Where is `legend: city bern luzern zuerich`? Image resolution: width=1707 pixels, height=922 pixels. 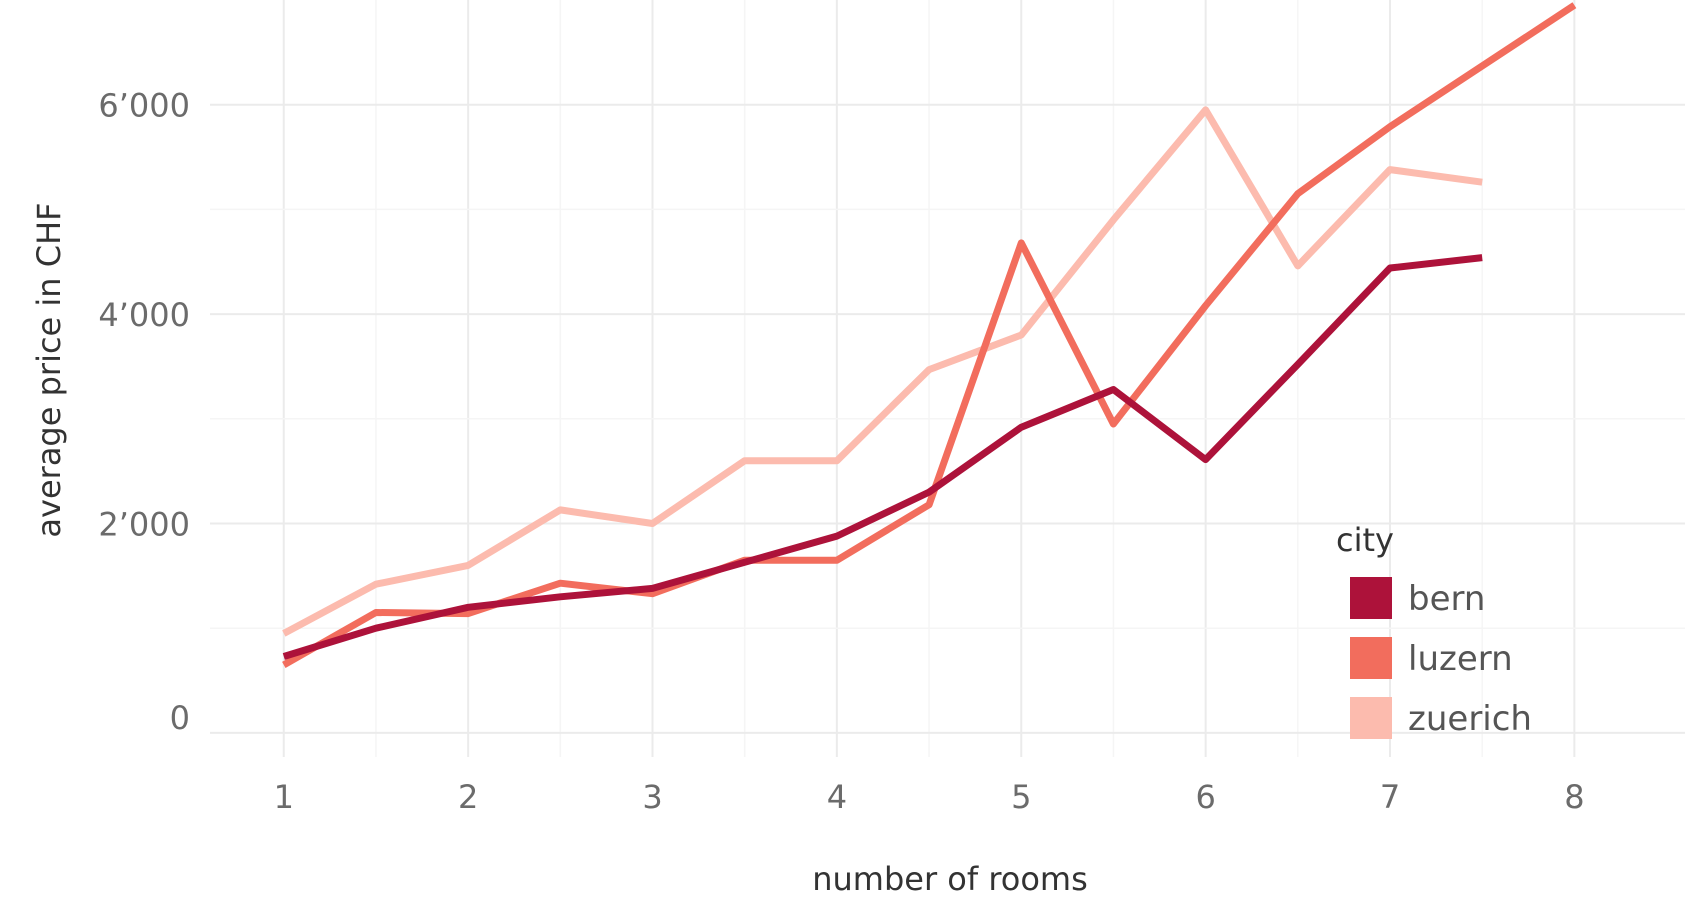 legend: city bern luzern zuerich is located at coordinates (1434, 630).